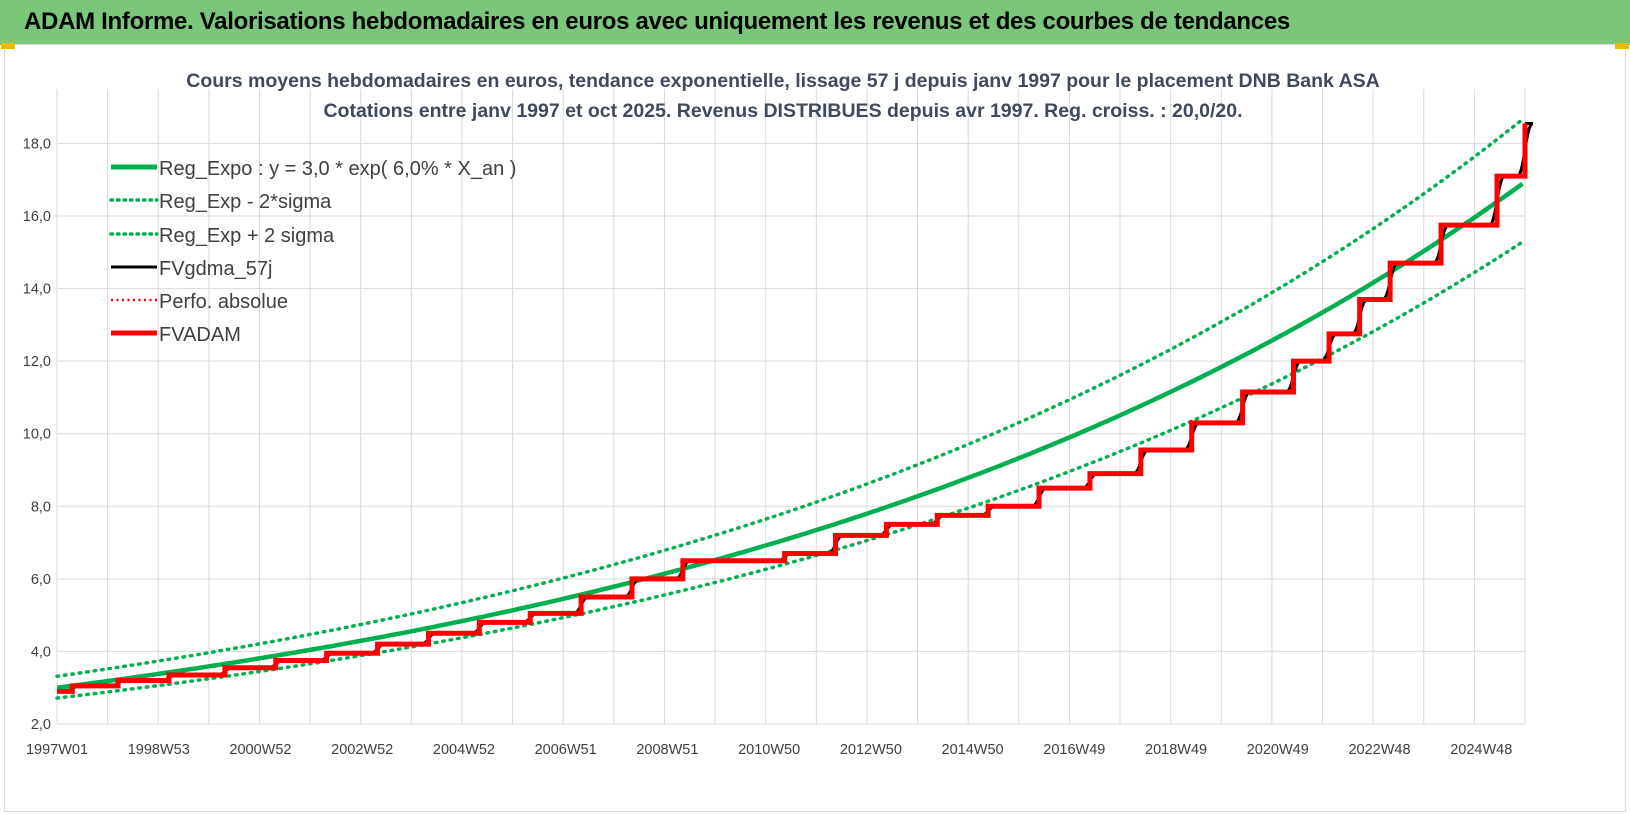 Image resolution: width=1630 pixels, height=815 pixels. I want to click on x-tick-label: 1998W53, so click(159, 750).